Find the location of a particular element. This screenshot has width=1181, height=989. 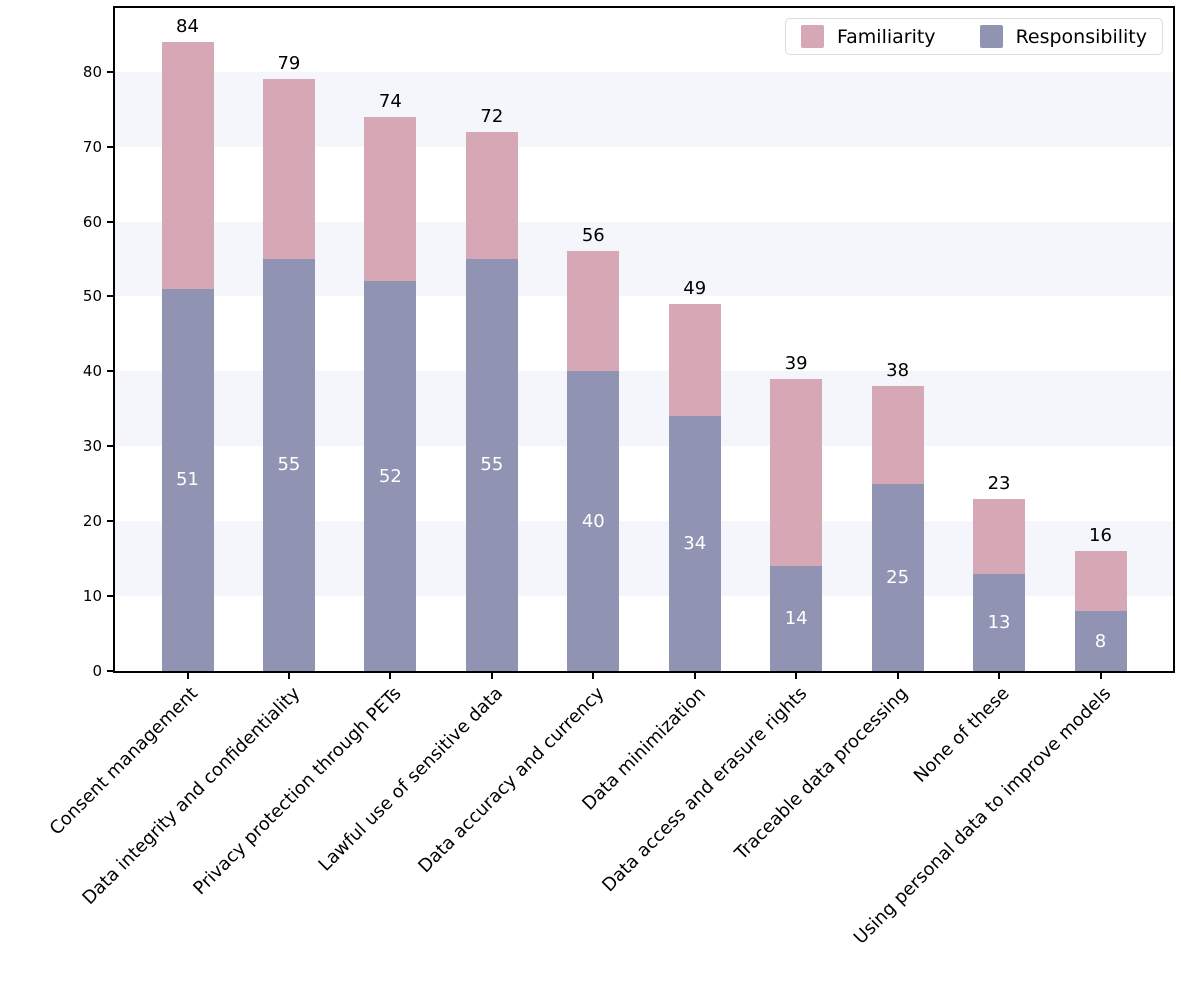

y-axis-tick-label: 60 is located at coordinates (92, 221).